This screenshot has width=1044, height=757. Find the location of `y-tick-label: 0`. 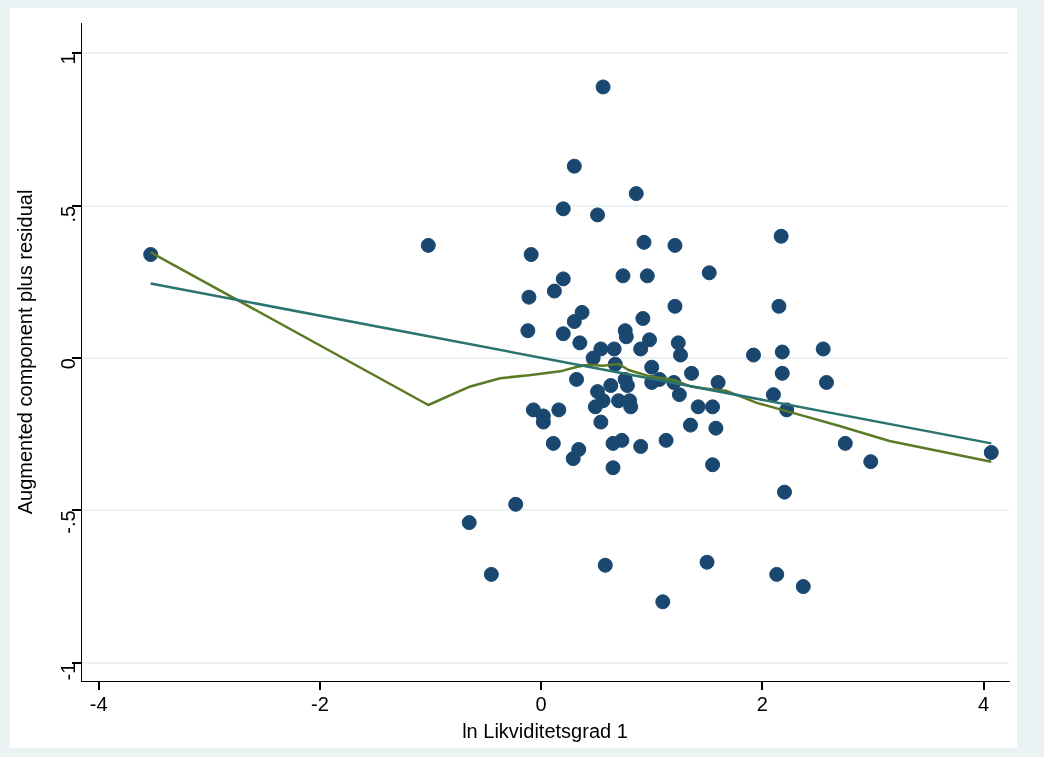

y-tick-label: 0 is located at coordinates (67, 364).